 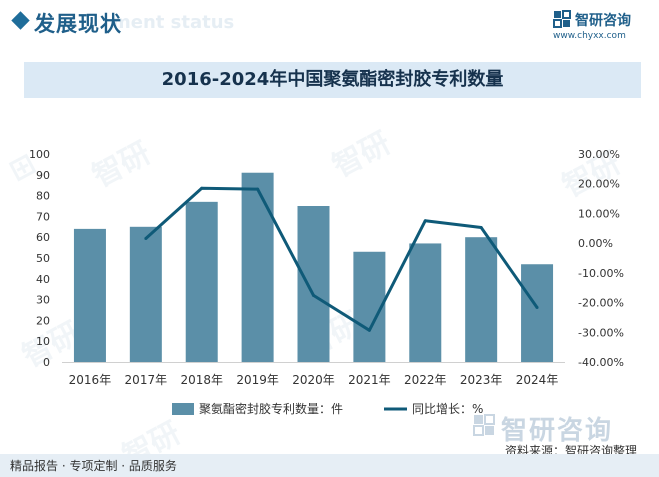 I want to click on growth-point-2022年, so click(x=425, y=221).